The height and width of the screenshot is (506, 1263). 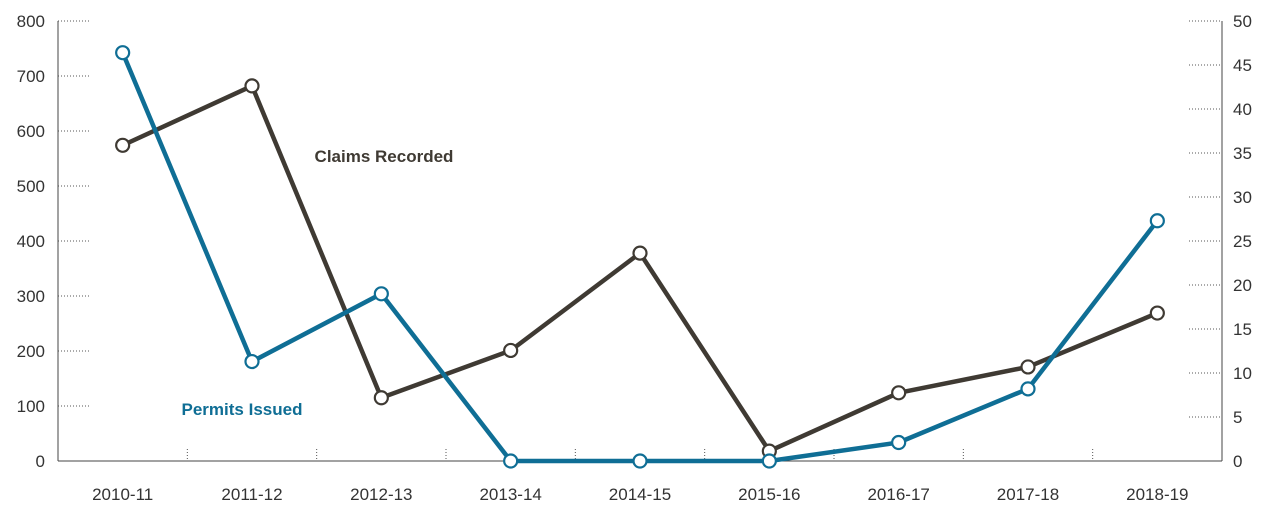 What do you see at coordinates (31, 351) in the screenshot?
I see `left-tick-label: 200` at bounding box center [31, 351].